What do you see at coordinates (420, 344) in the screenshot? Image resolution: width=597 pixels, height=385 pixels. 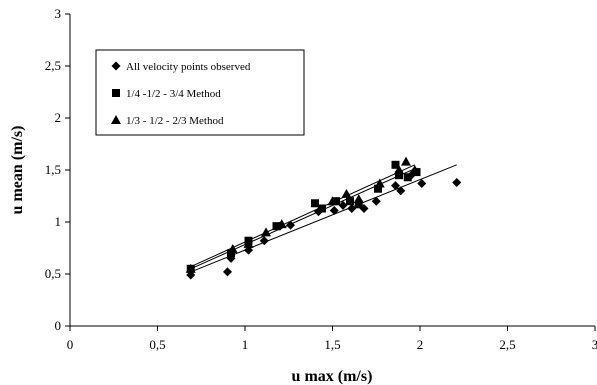 I see `x-tick-label: 2` at bounding box center [420, 344].